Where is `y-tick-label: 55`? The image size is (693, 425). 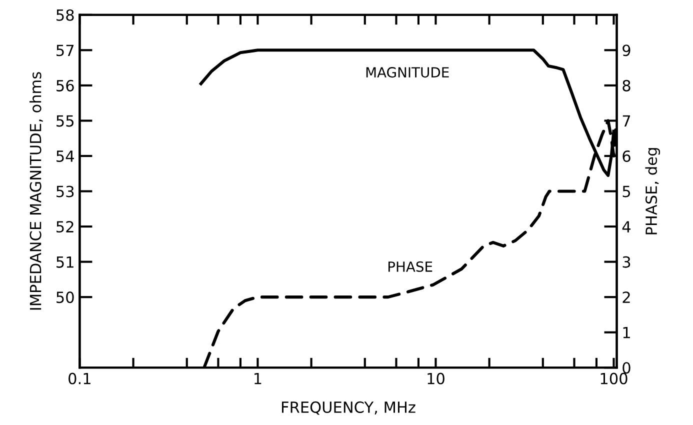
y-tick-label: 55 is located at coordinates (65, 121).